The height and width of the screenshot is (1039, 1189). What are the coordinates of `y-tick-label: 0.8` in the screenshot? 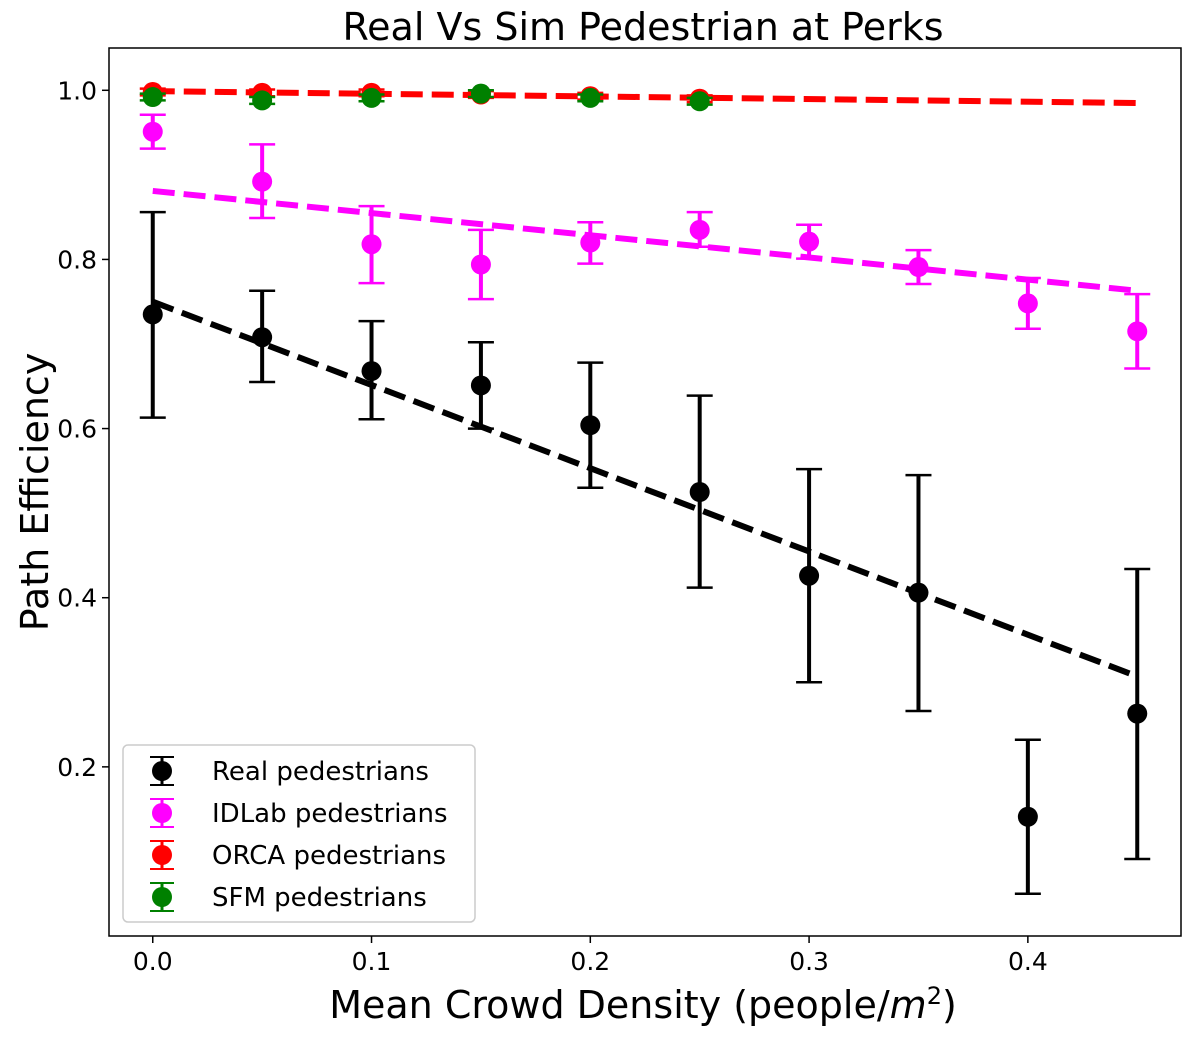 It's located at (77, 259).